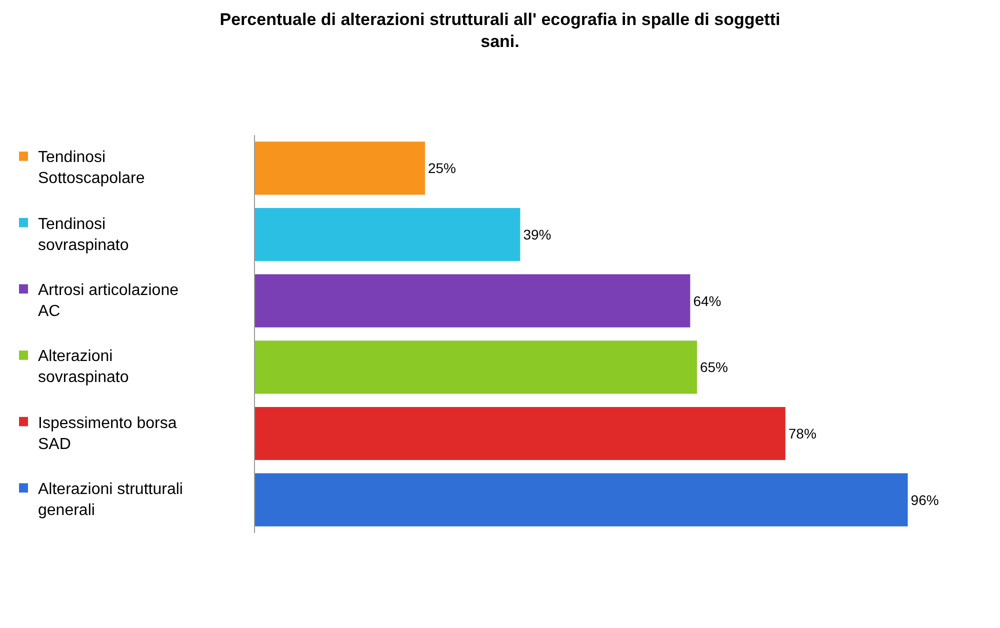  I want to click on y-tick-label: Tendinosi sovraspinato, so click(83, 235).